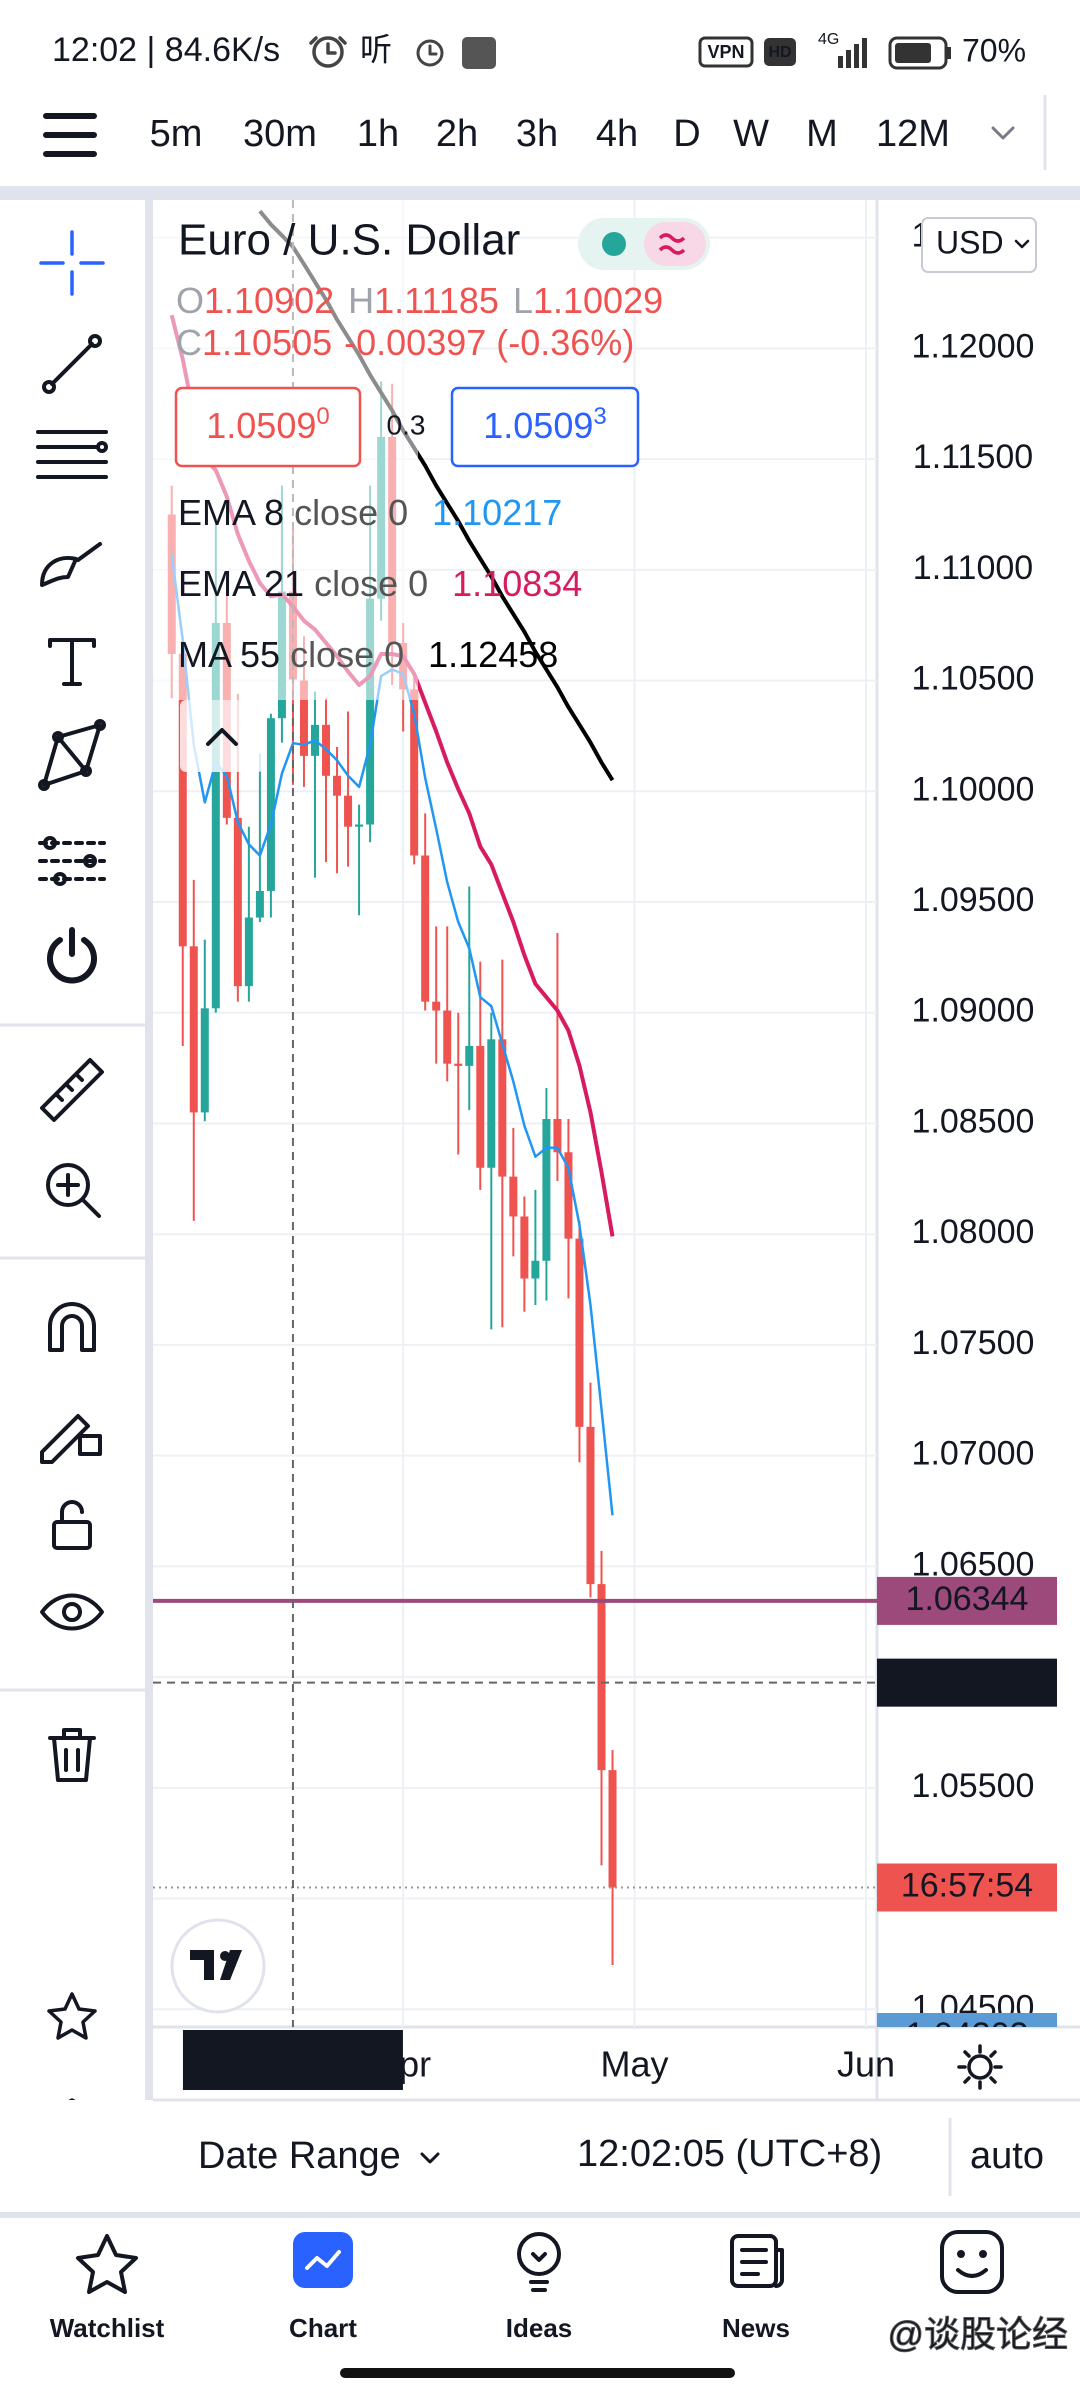 The image size is (1080, 2400). What do you see at coordinates (72, 1755) in the screenshot?
I see `delete-tool` at bounding box center [72, 1755].